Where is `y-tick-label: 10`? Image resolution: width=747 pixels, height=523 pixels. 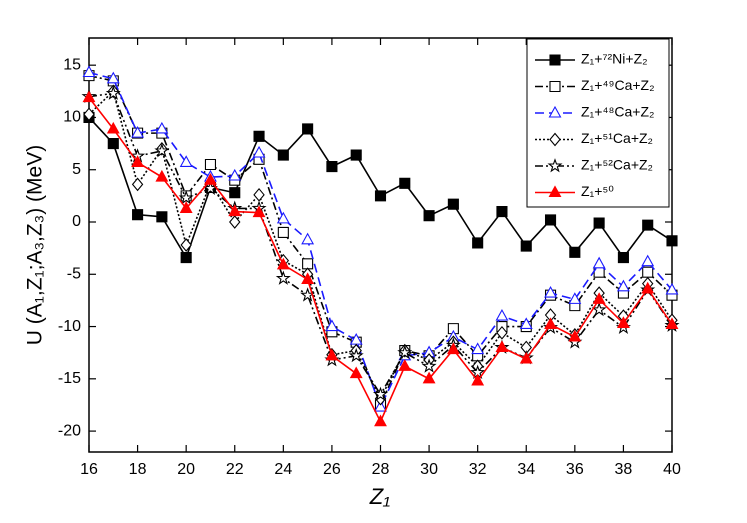
y-tick-label: 10 is located at coordinates (72, 117).